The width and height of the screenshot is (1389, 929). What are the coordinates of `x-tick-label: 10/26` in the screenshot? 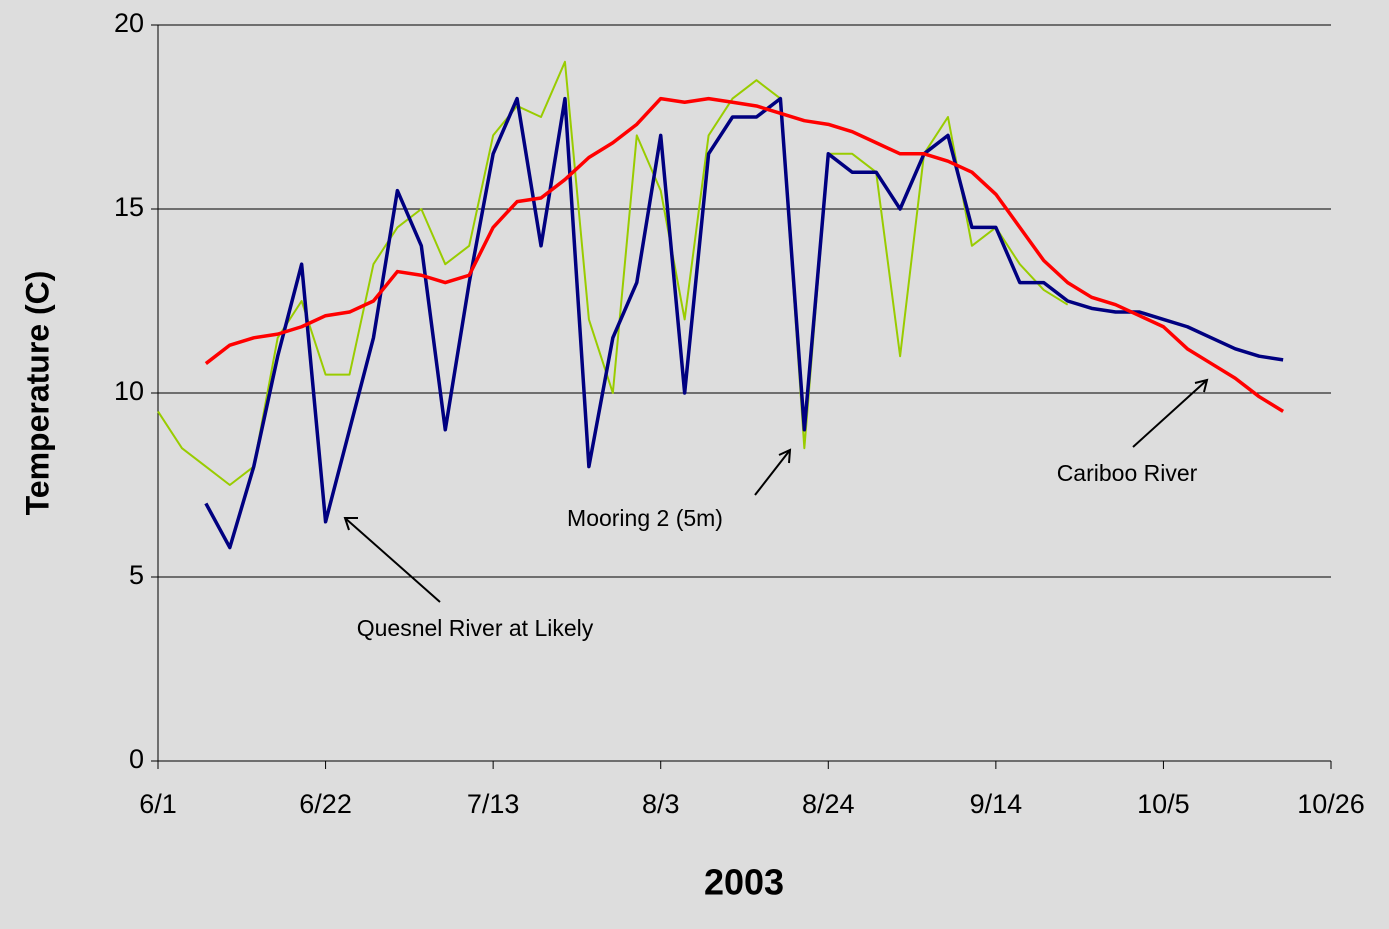 It's located at (1331, 804).